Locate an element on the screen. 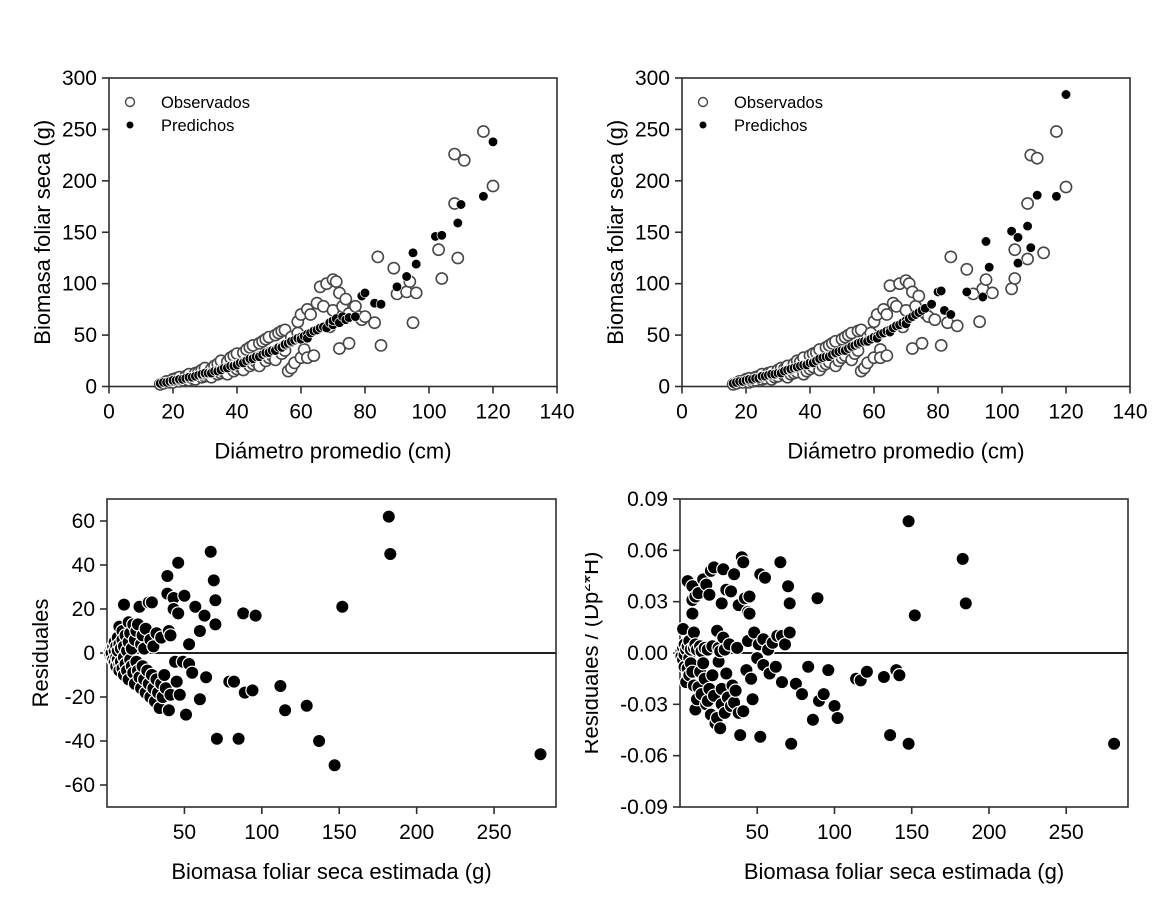 The image size is (1171, 899). x-tick-label: 120 is located at coordinates (492, 412).